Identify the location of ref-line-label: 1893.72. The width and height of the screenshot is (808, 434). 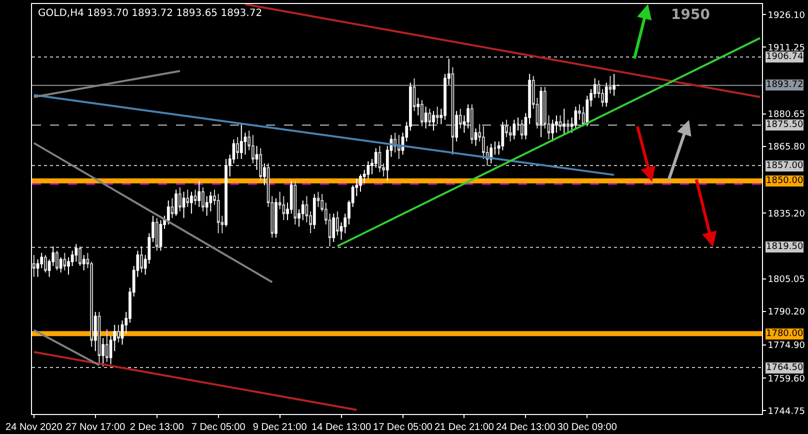
(785, 85).